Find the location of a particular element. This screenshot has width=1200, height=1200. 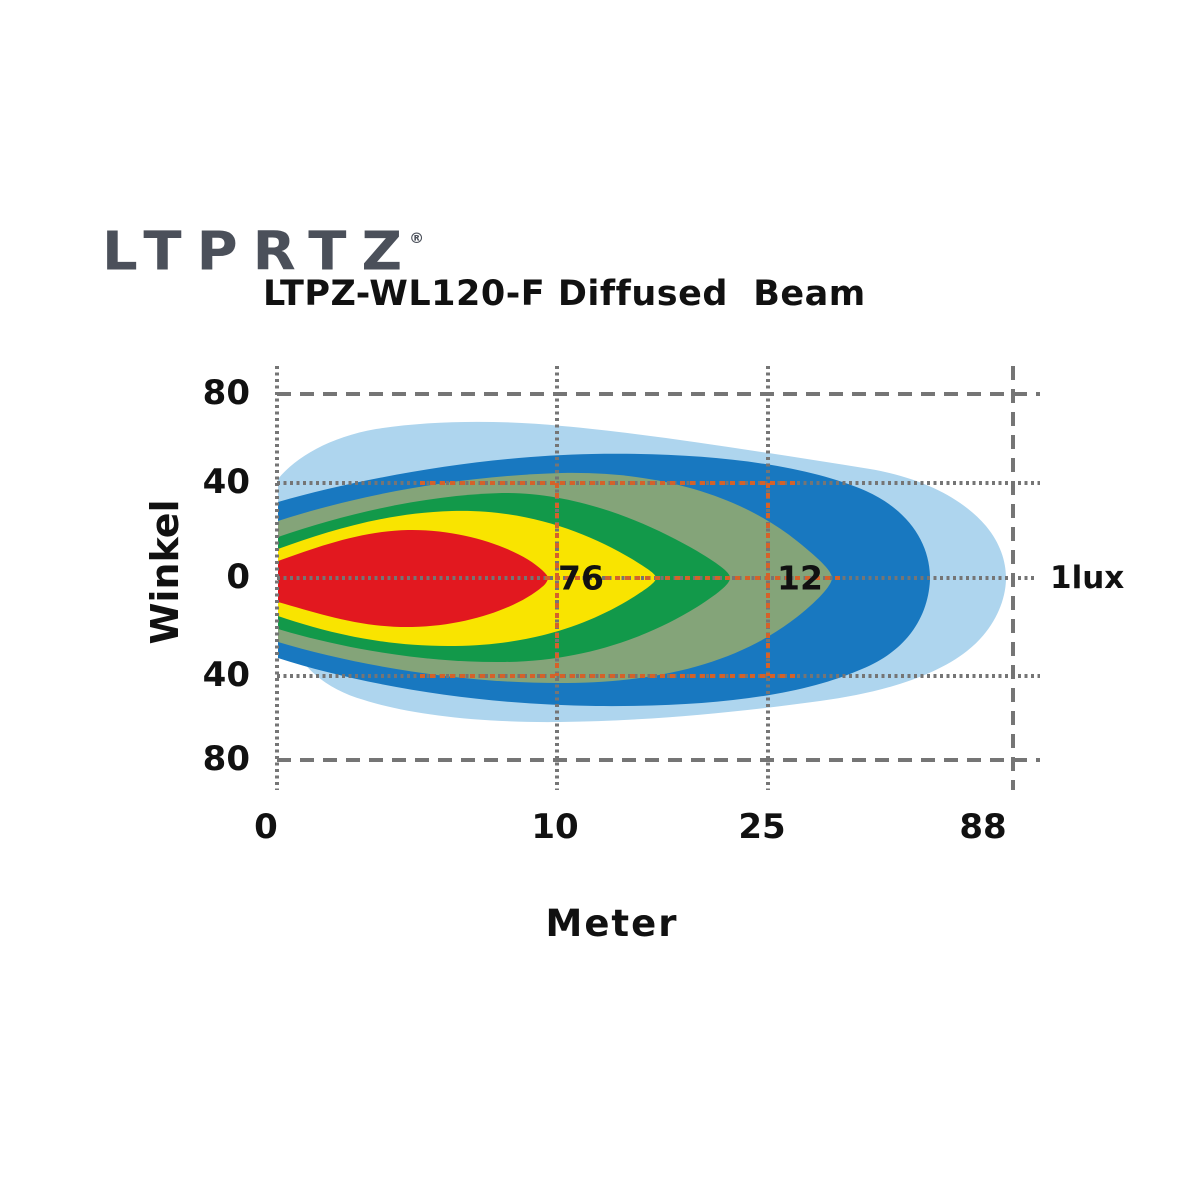

one-lux-boundary-label: 1lux is located at coordinates (1087, 578).